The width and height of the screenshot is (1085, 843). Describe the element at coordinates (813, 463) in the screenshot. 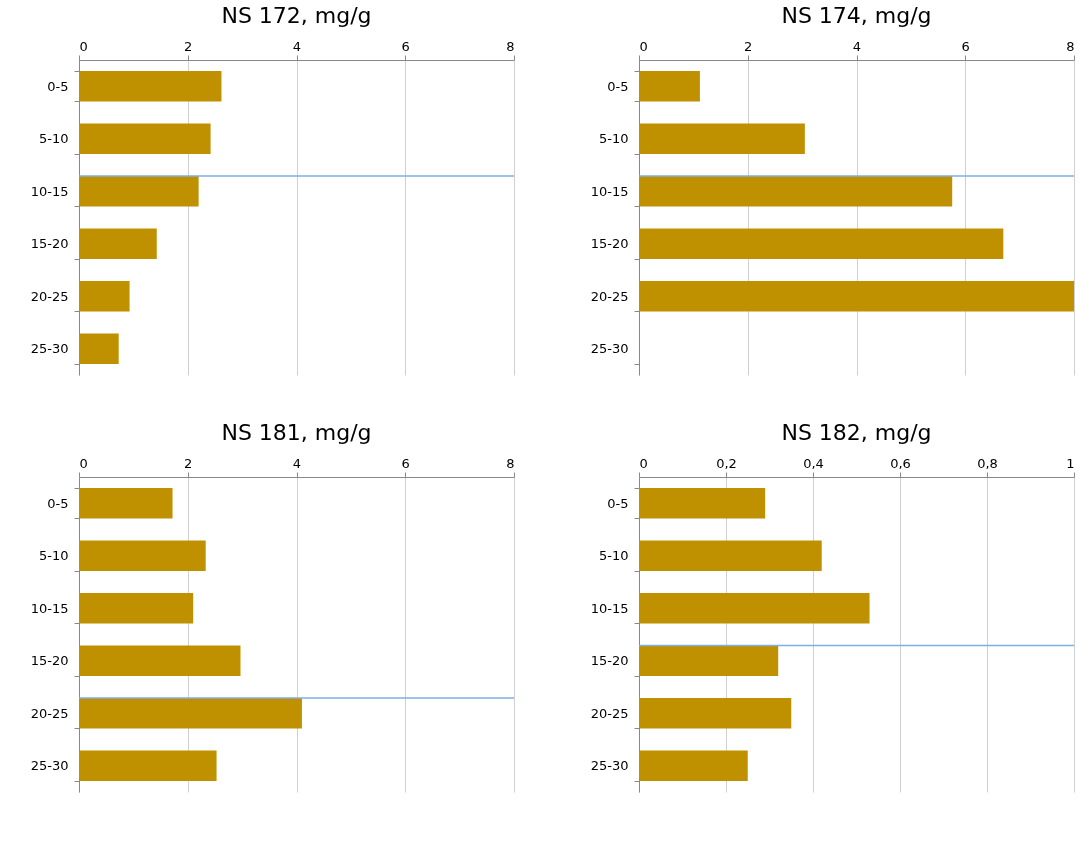

I see `x-tick-label: 0,4` at that location.